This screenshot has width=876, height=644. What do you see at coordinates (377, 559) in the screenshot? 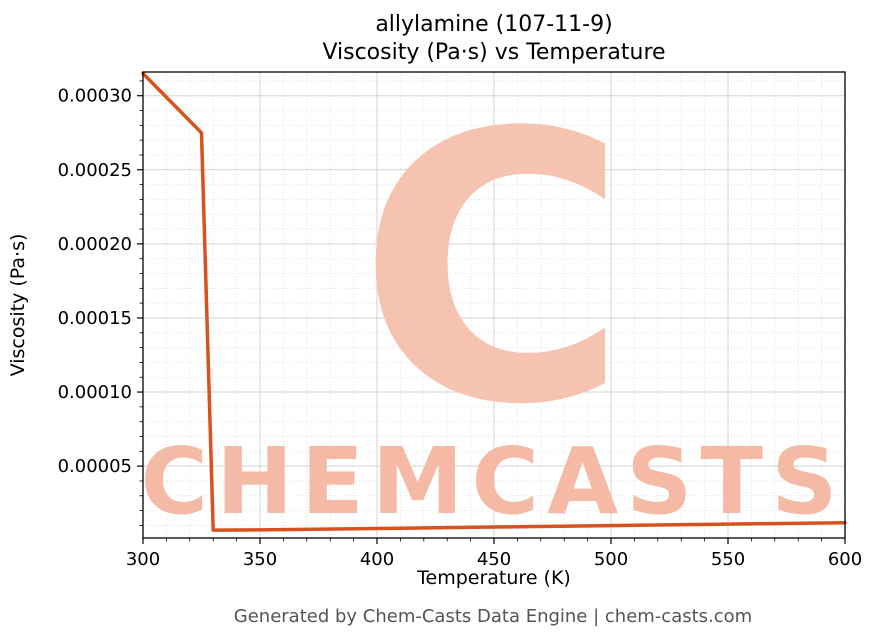
I see `x-tick-label: 400` at bounding box center [377, 559].